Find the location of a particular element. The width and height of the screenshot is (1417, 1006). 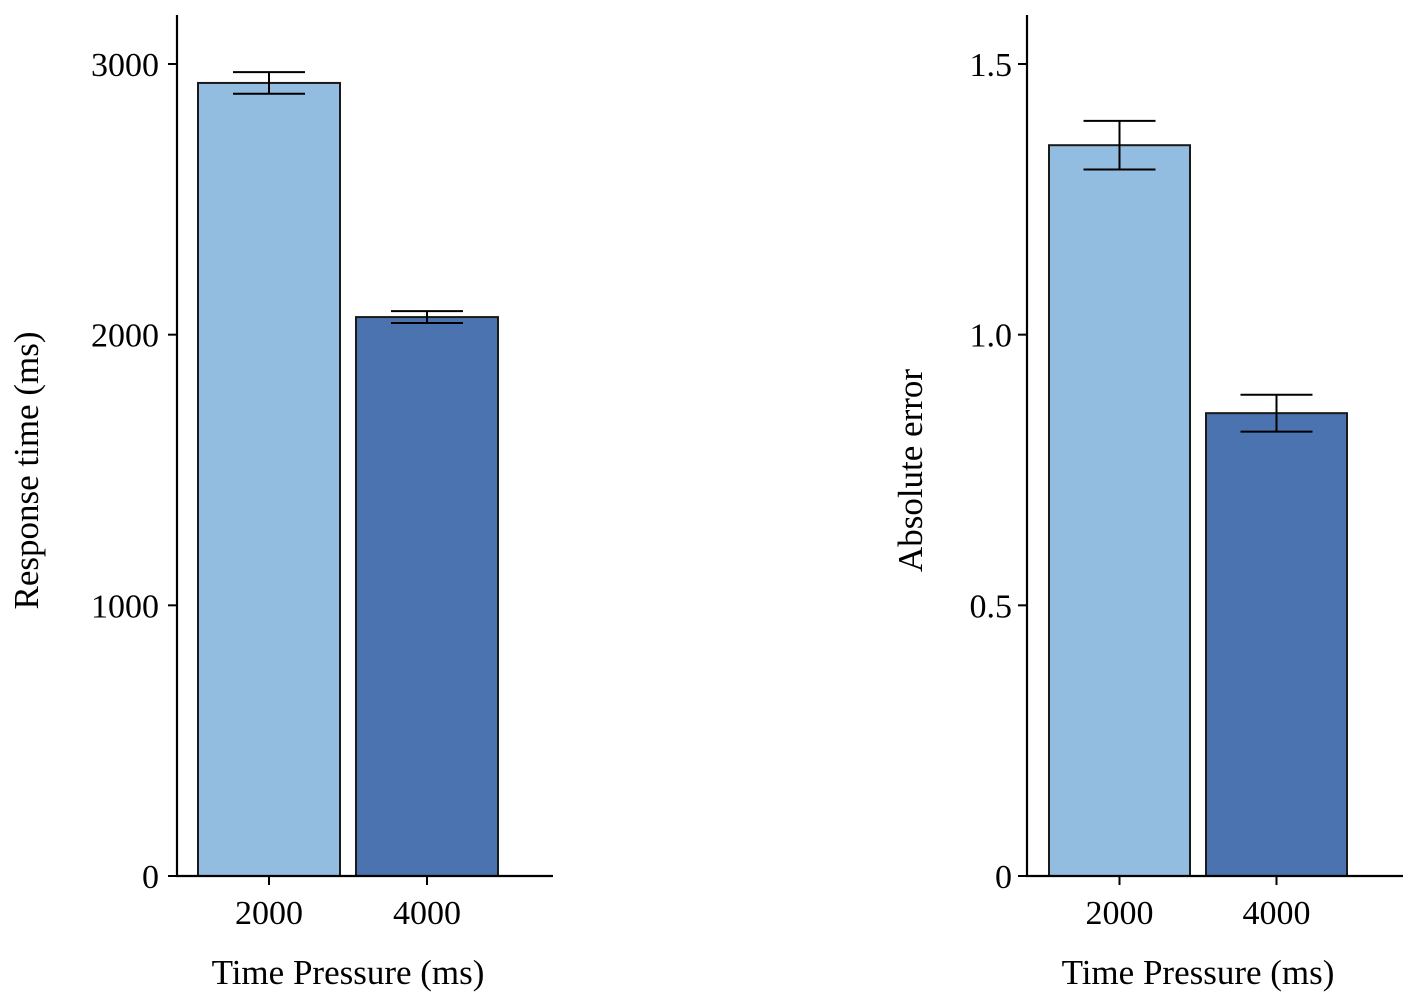

y-tick-label: 3000 is located at coordinates (125, 65).